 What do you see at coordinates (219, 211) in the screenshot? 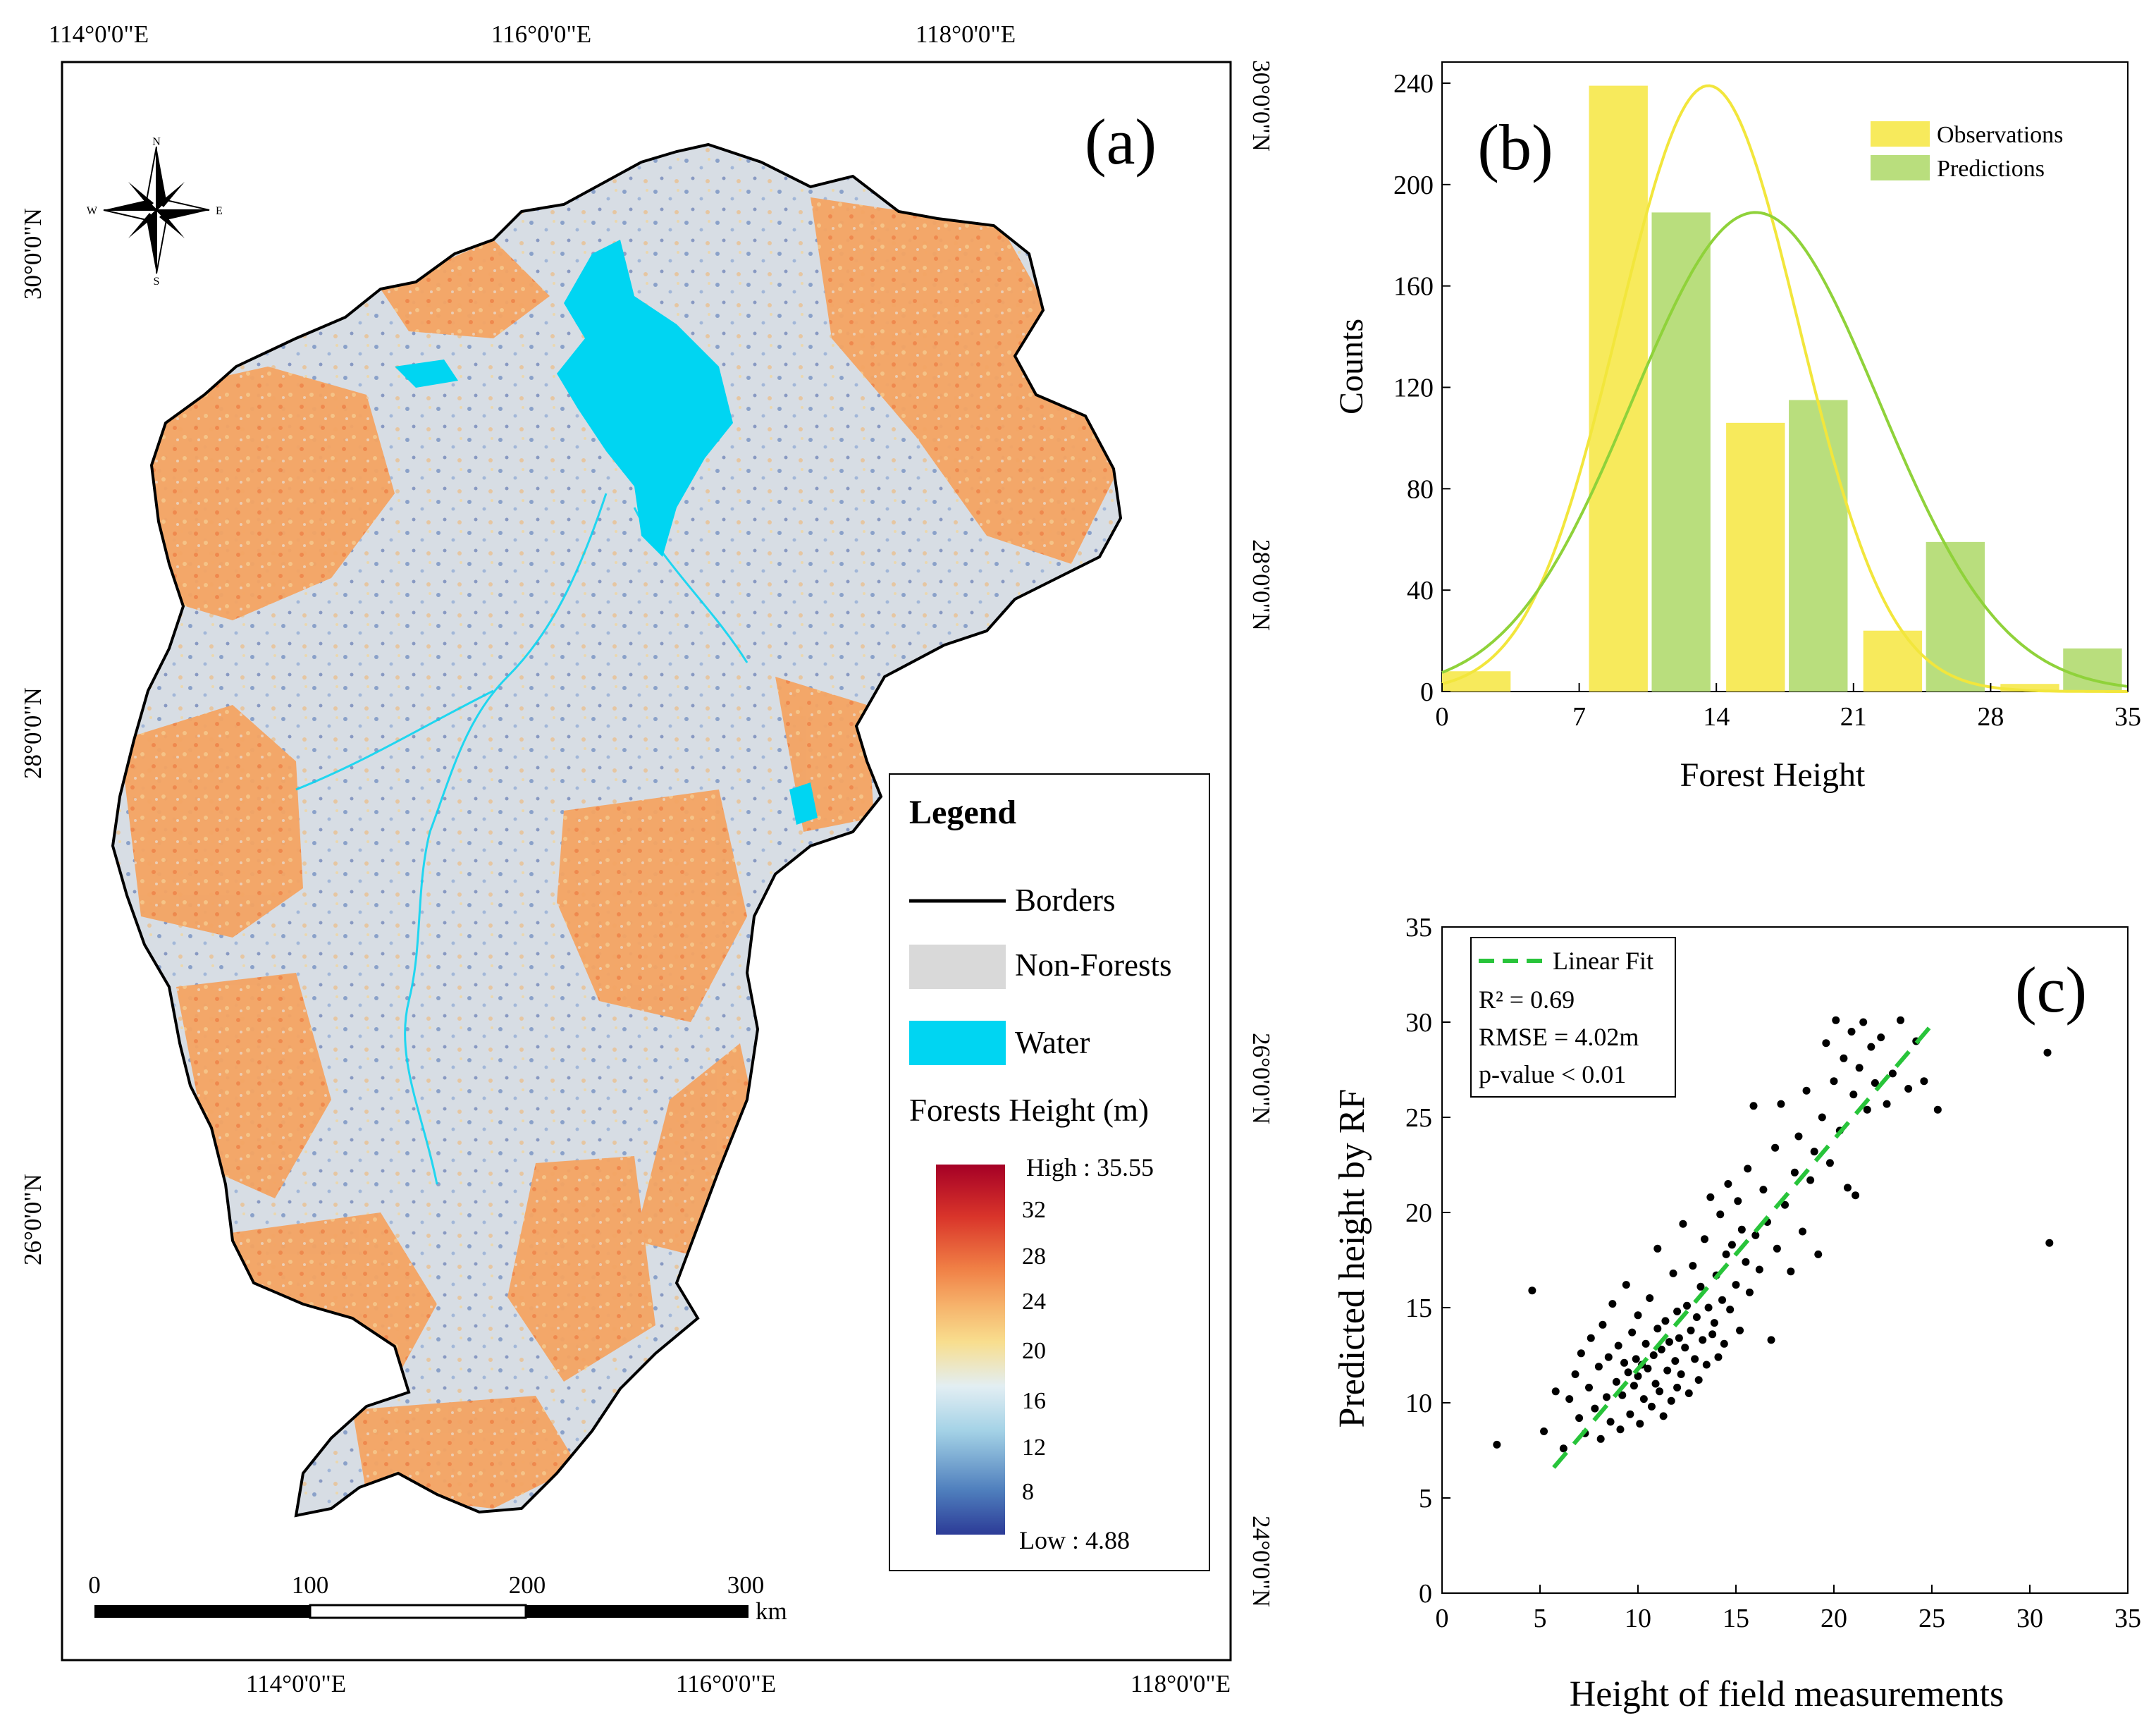
I see `compass-e: E` at bounding box center [219, 211].